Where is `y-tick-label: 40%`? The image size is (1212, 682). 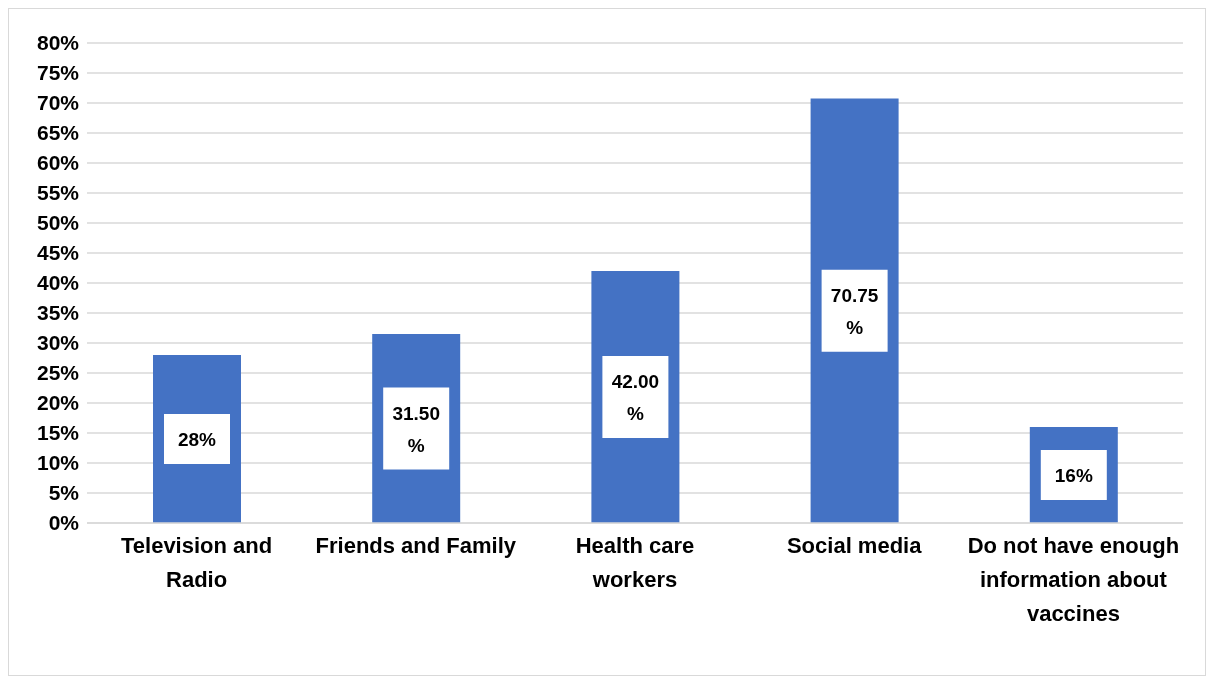
y-tick-label: 40% is located at coordinates (58, 283).